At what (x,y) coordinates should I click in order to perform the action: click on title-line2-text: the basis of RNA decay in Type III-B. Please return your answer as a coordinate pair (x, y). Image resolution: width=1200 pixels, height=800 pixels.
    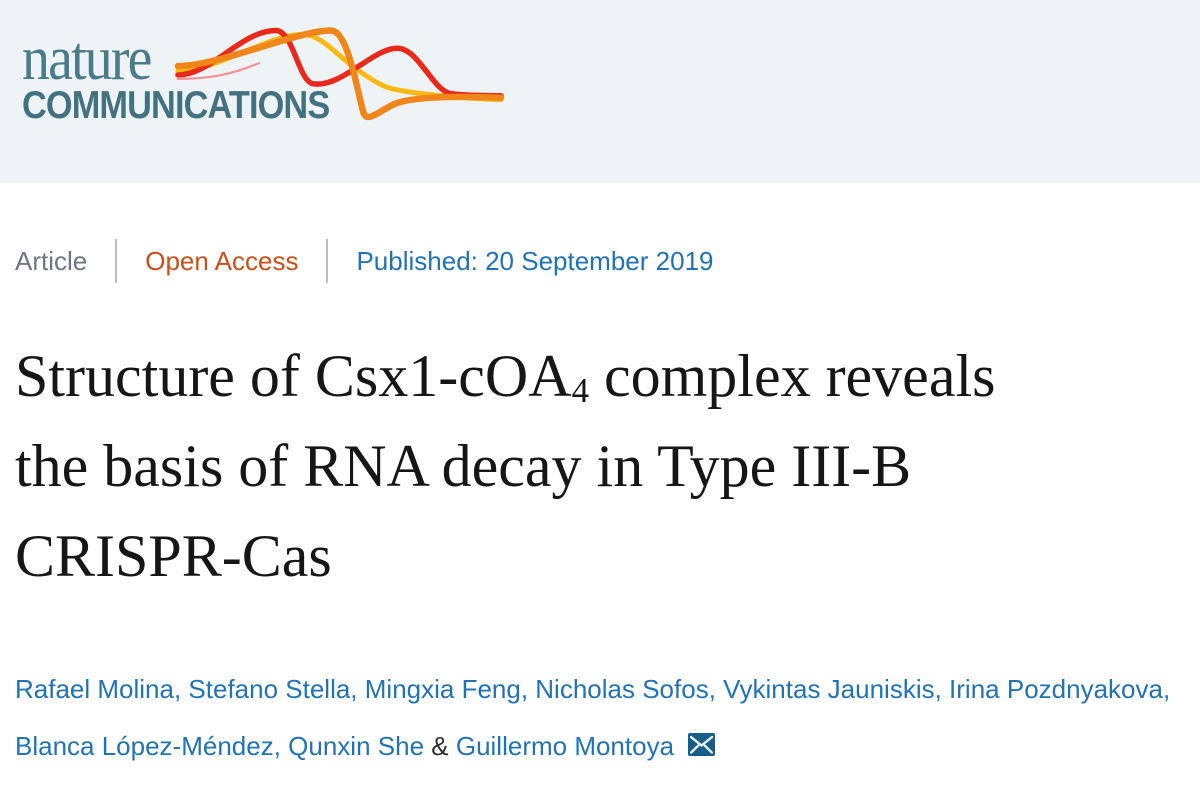
    Looking at the image, I should click on (463, 466).